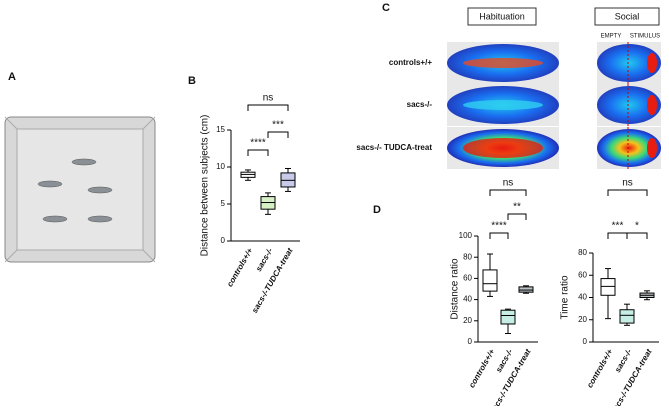 The height and width of the screenshot is (411, 669). I want to click on y-axis-label: Distance ratio, so click(455, 289).